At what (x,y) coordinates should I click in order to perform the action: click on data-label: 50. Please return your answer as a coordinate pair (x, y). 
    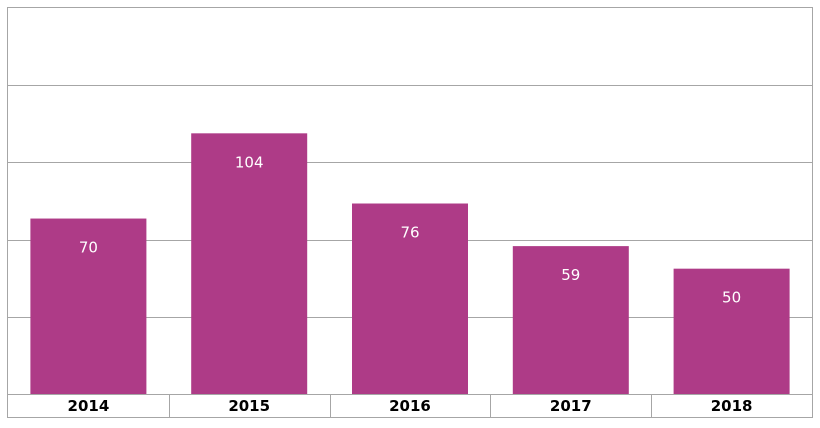
    Looking at the image, I should click on (731, 298).